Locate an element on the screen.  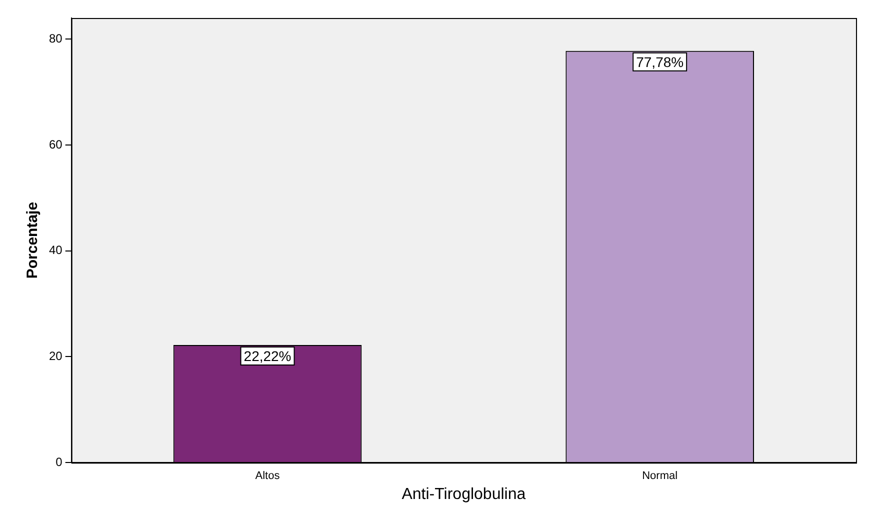
x-axis-title: Anti-Tiroglobulina is located at coordinates (464, 494).